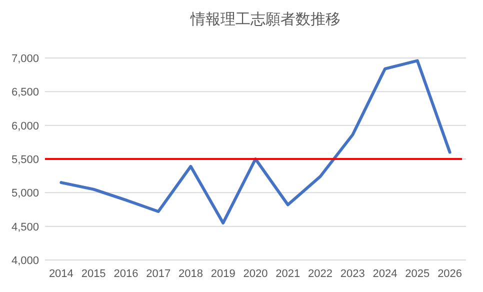  I want to click on x-tick-label: 2026, so click(450, 274).